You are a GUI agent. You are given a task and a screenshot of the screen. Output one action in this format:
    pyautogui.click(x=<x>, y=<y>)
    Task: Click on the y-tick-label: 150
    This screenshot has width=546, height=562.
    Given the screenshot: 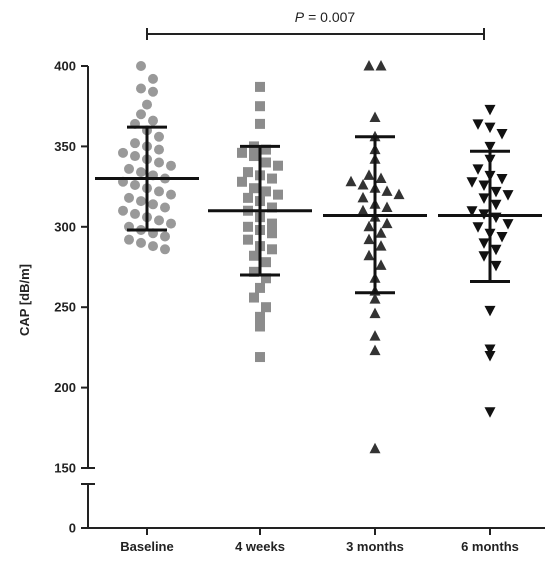 What is the action you would take?
    pyautogui.click(x=65, y=468)
    